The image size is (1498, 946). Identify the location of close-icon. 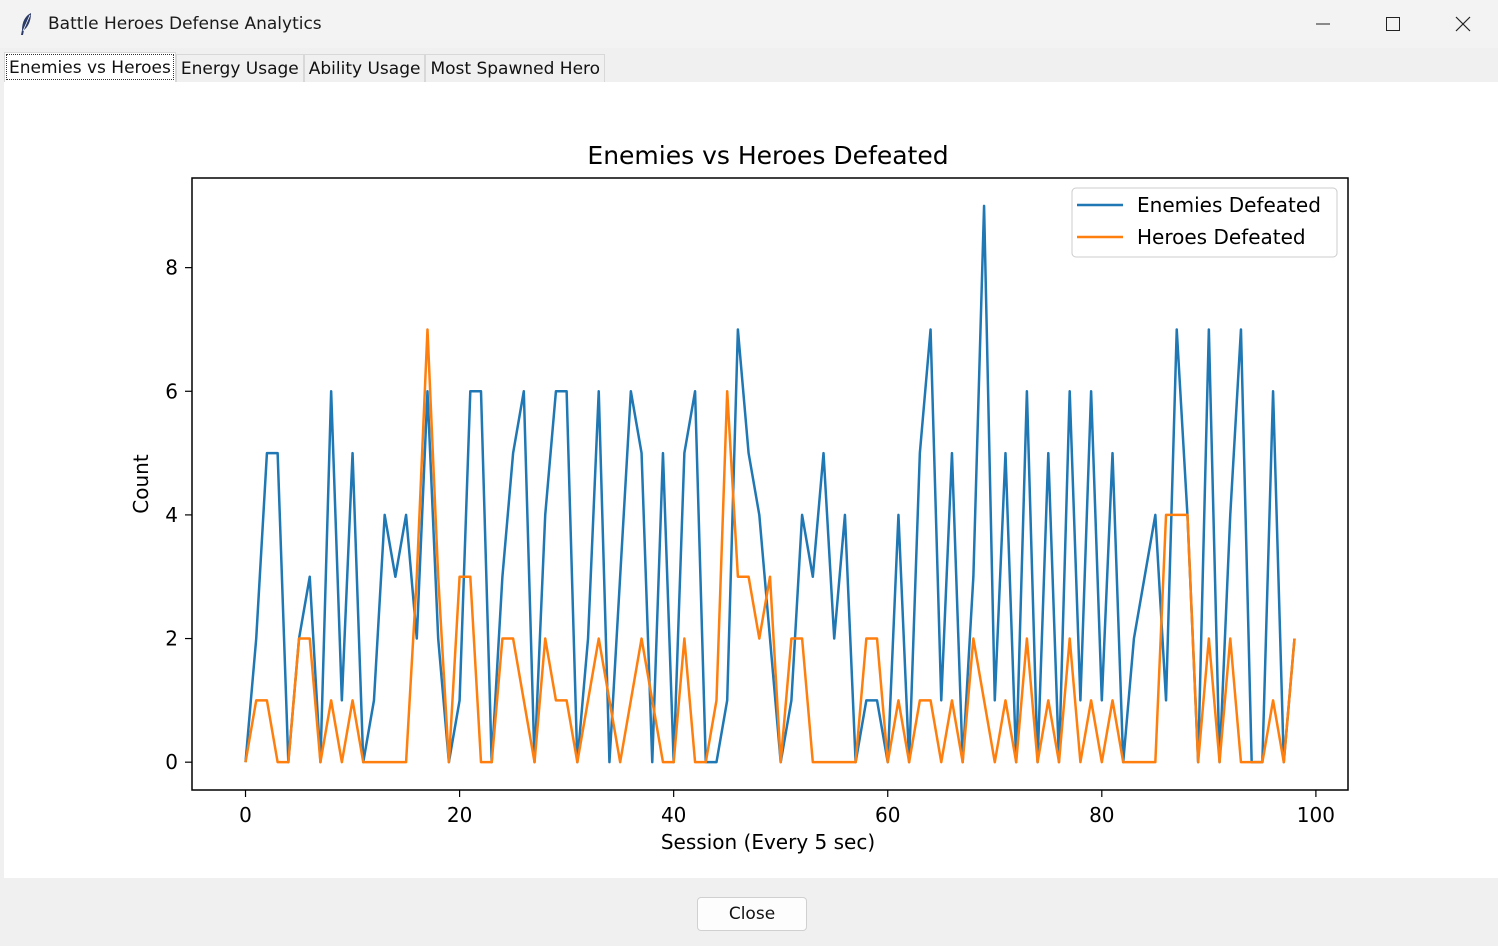
(1463, 24).